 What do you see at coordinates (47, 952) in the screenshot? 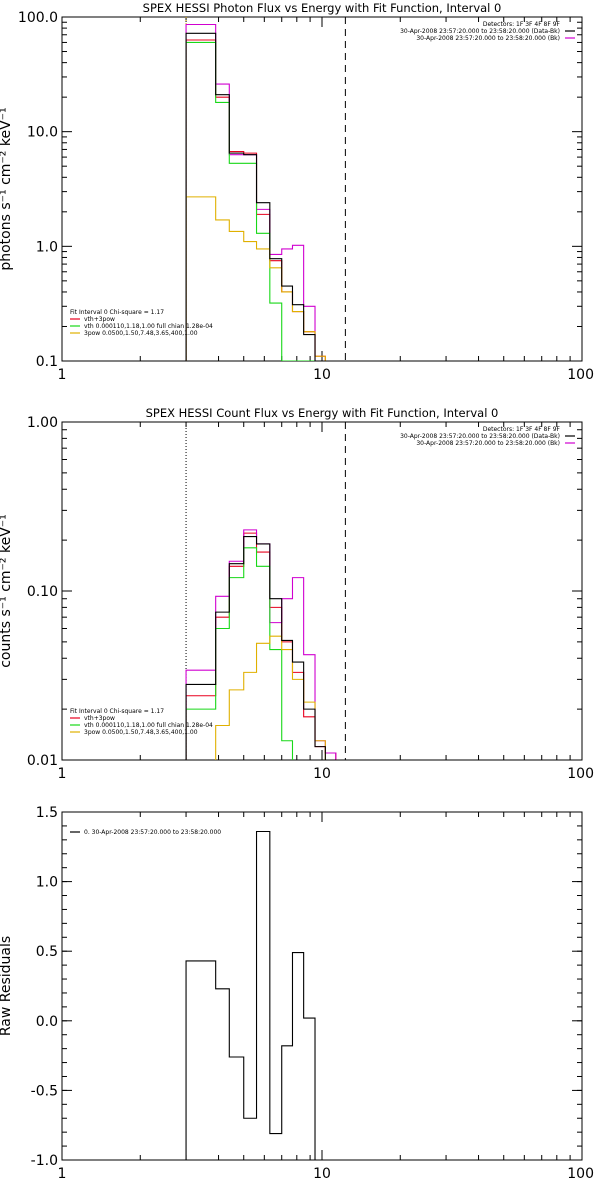
I see `y-tick-label: 0.5` at bounding box center [47, 952].